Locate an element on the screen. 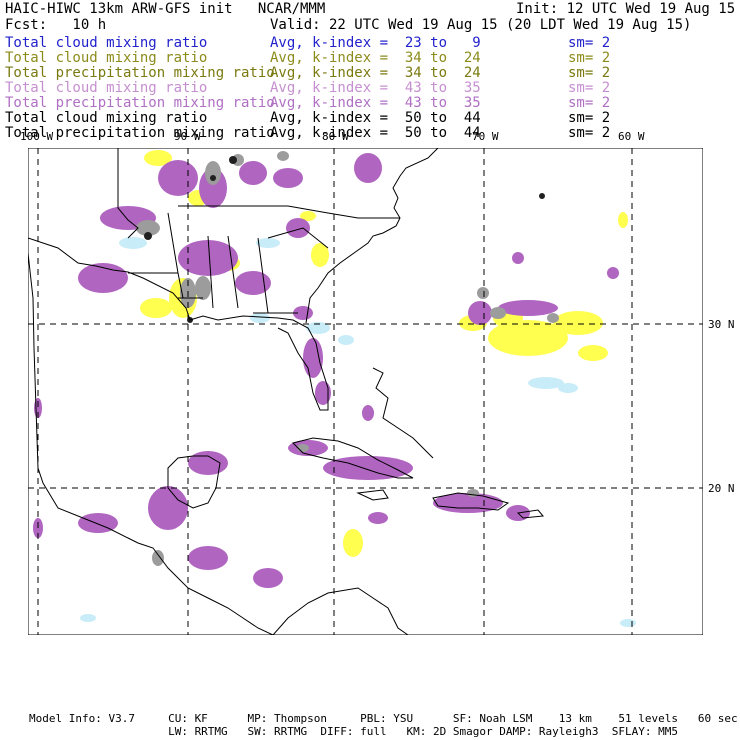 The image size is (740, 740). field-2-avg: Avg, k-index = 34 to 24 is located at coordinates (375, 58).